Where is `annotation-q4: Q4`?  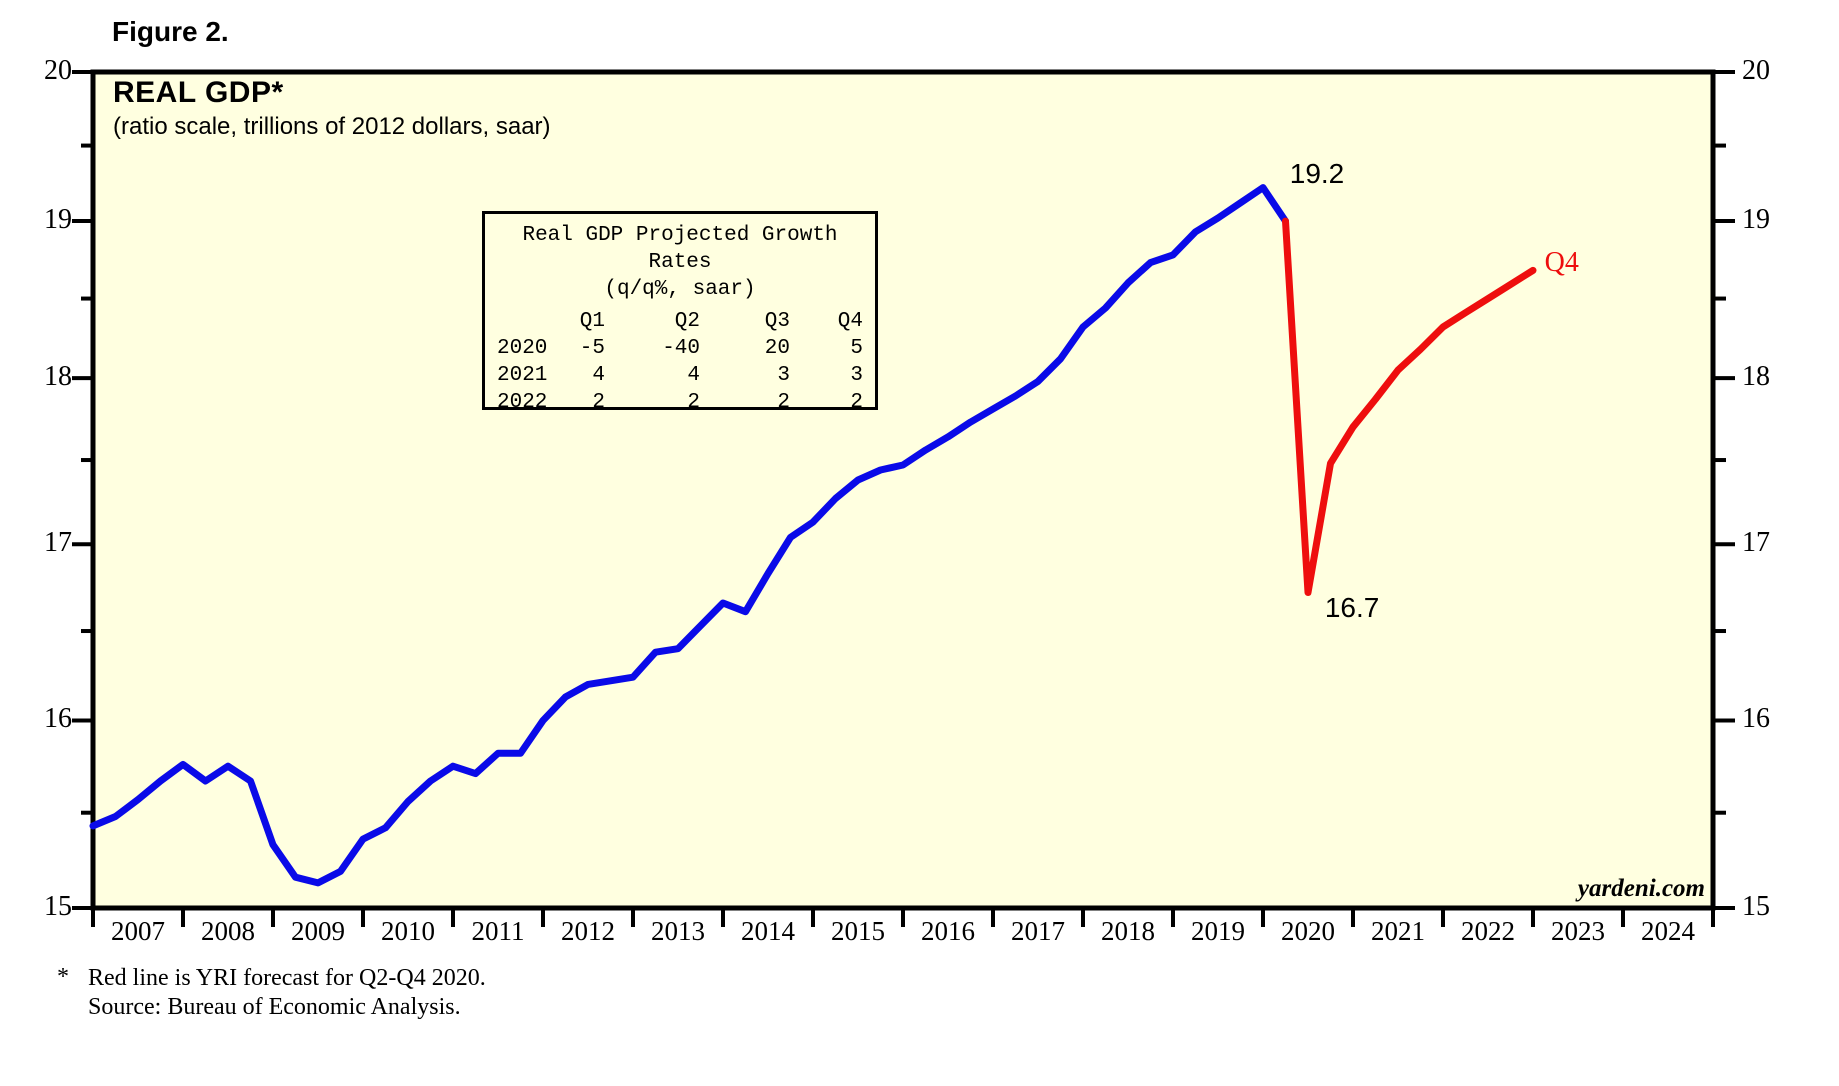 annotation-q4: Q4 is located at coordinates (1561, 262).